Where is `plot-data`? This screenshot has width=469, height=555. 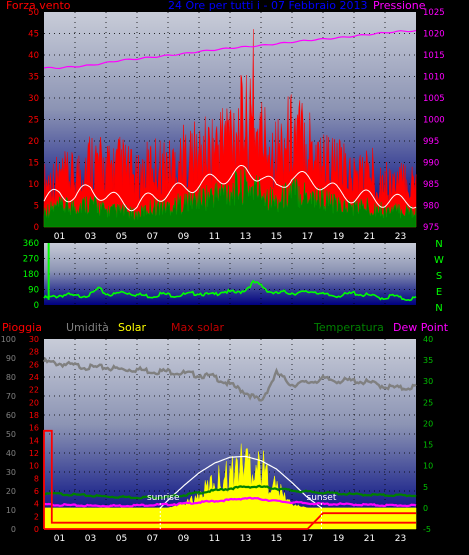
plot-data is located at coordinates (230, 272).